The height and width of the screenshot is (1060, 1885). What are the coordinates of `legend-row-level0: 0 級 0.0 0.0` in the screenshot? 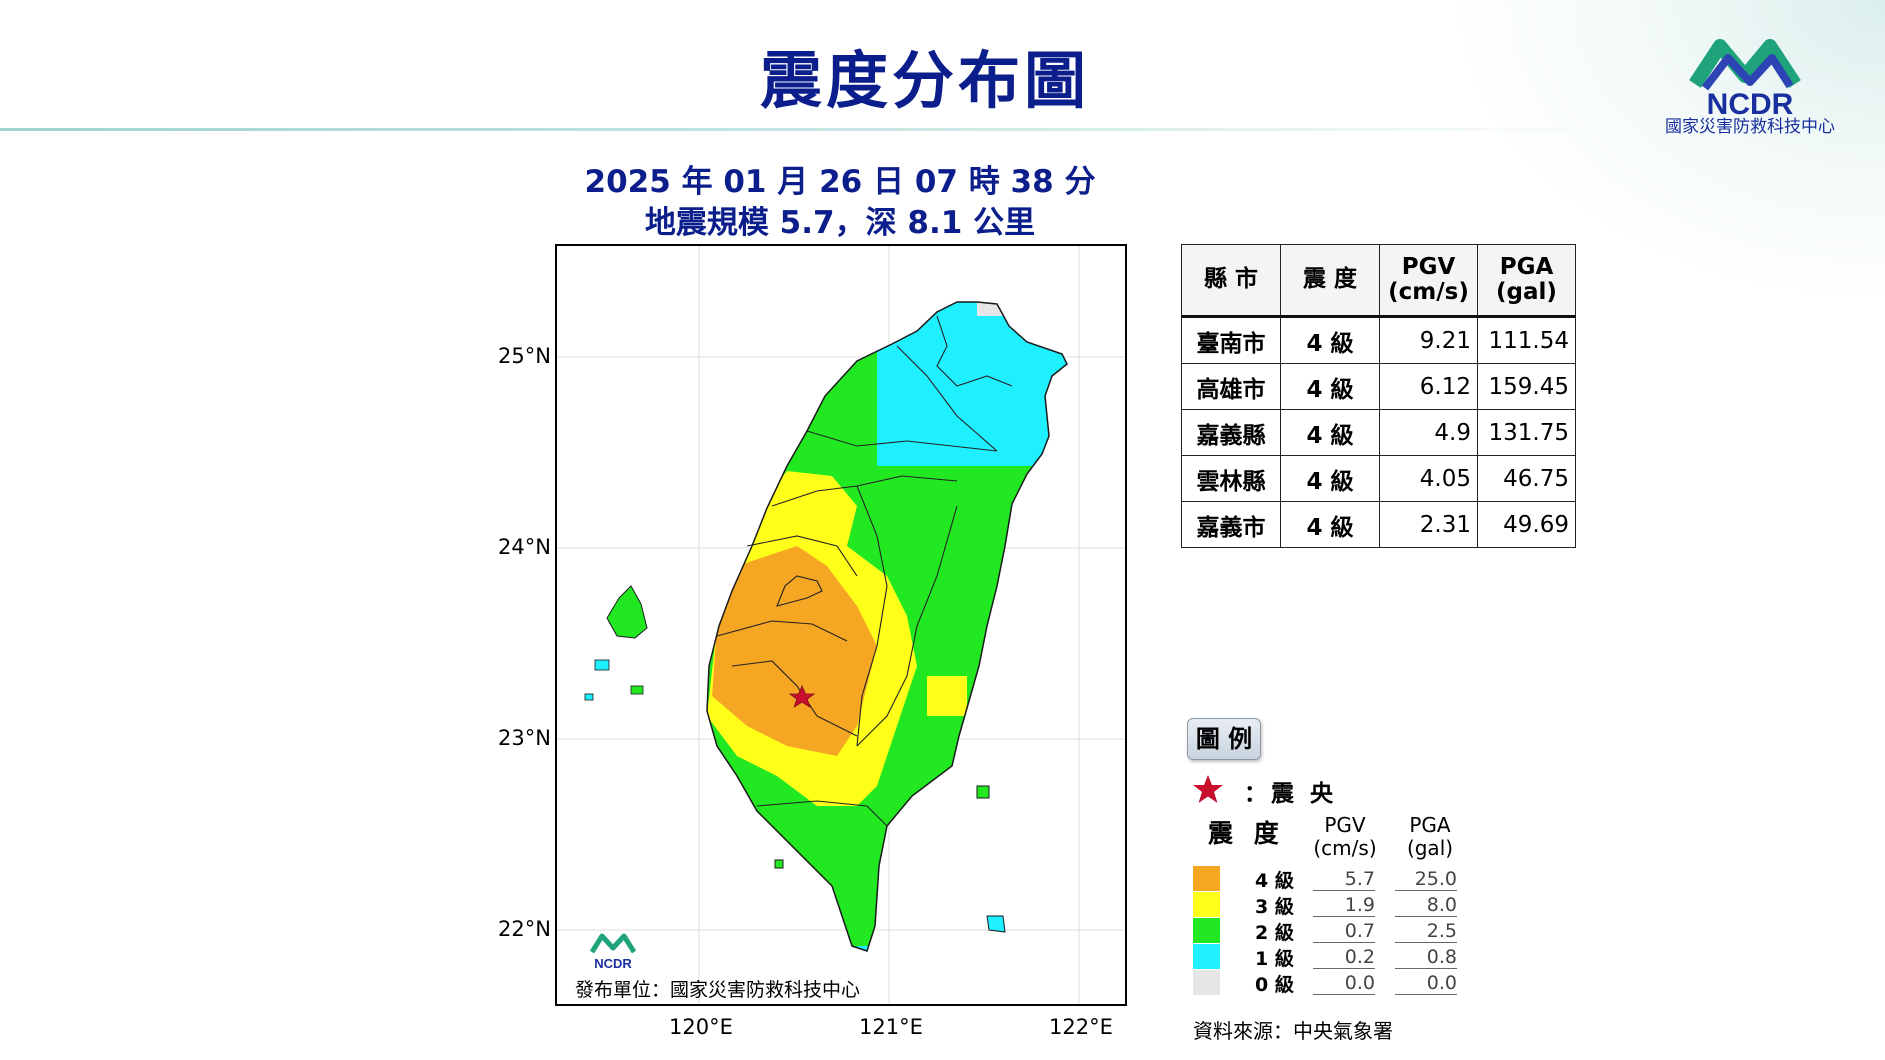 It's located at (1325, 983).